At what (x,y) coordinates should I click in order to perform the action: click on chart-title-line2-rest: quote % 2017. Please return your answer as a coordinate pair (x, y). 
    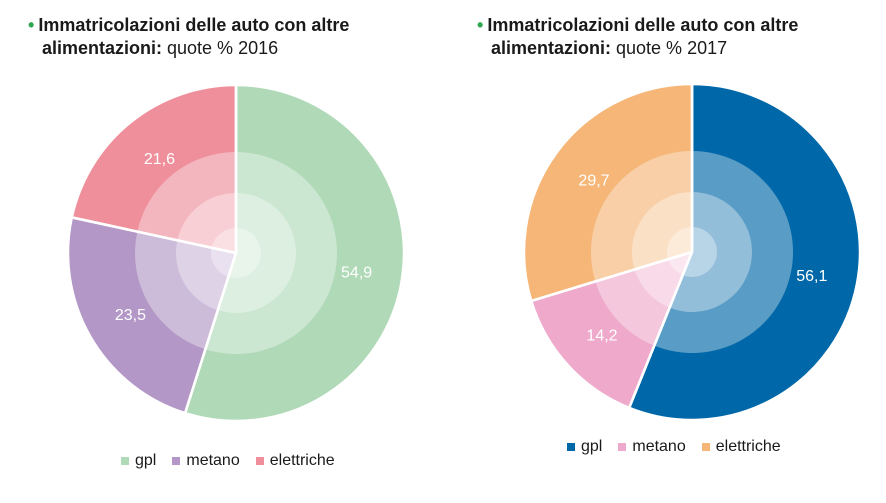
    Looking at the image, I should click on (669, 48).